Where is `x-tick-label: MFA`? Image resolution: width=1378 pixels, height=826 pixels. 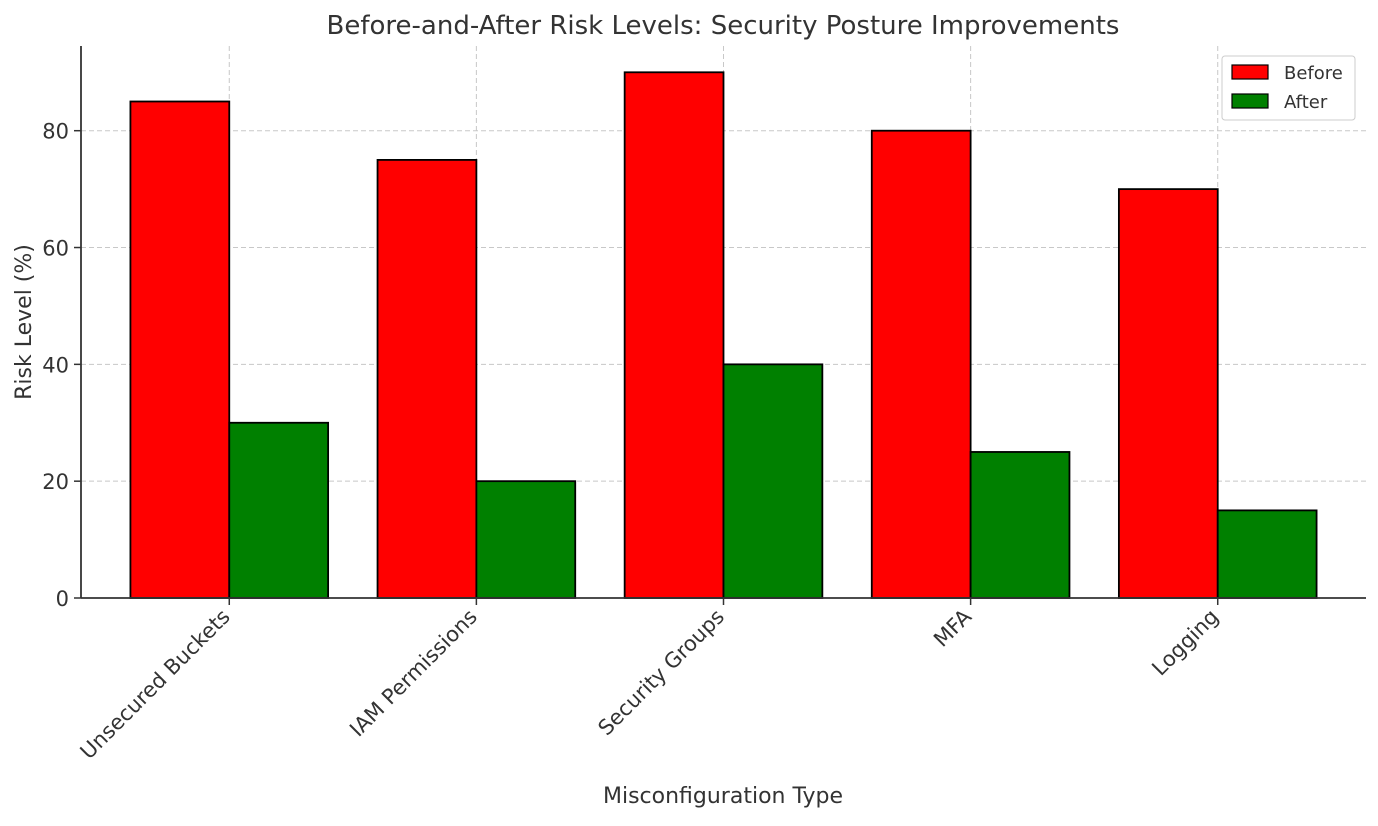
x-tick-label: MFA is located at coordinates (953, 628).